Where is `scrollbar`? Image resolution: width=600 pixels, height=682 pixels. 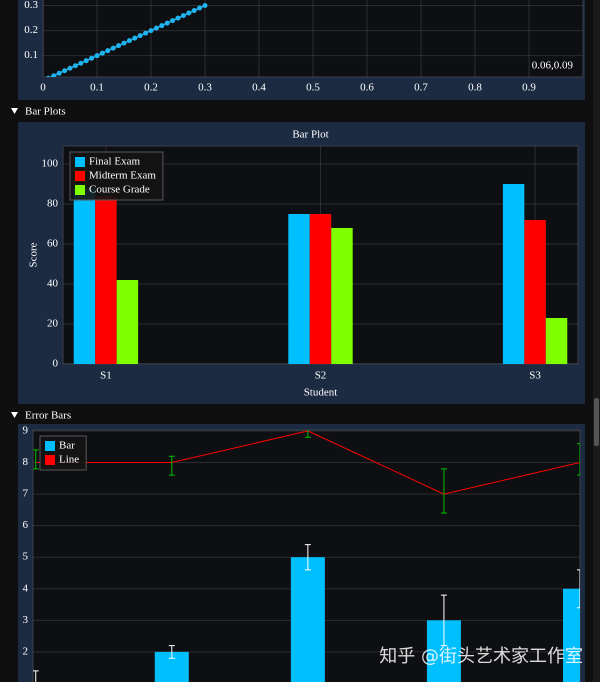
scrollbar is located at coordinates (596, 341).